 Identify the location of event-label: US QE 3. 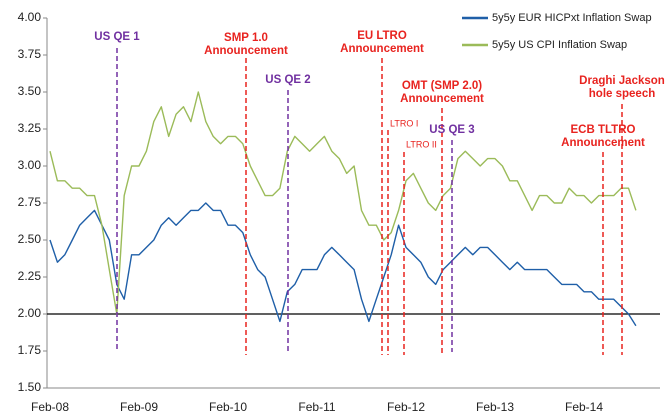
(451, 130).